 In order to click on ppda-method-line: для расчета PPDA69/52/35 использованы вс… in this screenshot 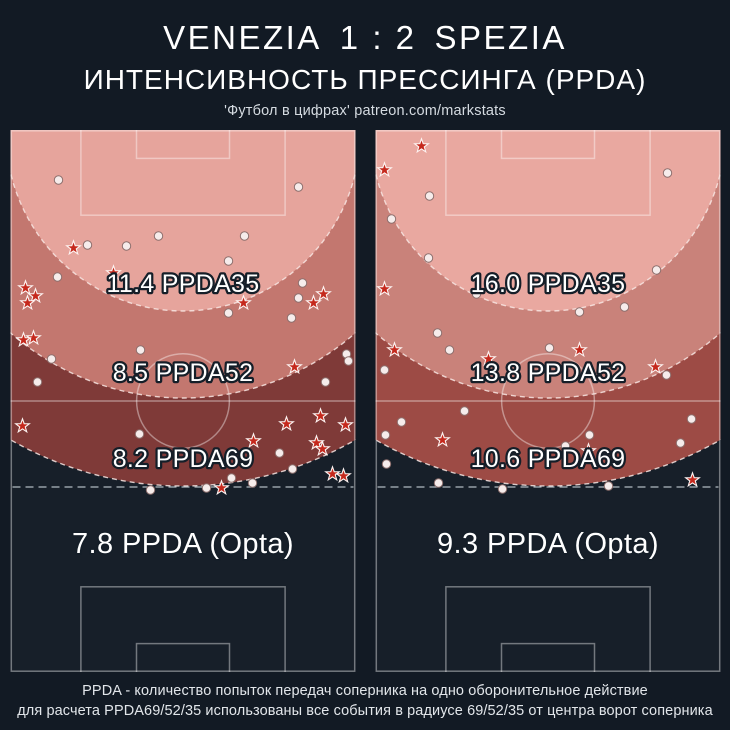, I will do `click(365, 711)`.